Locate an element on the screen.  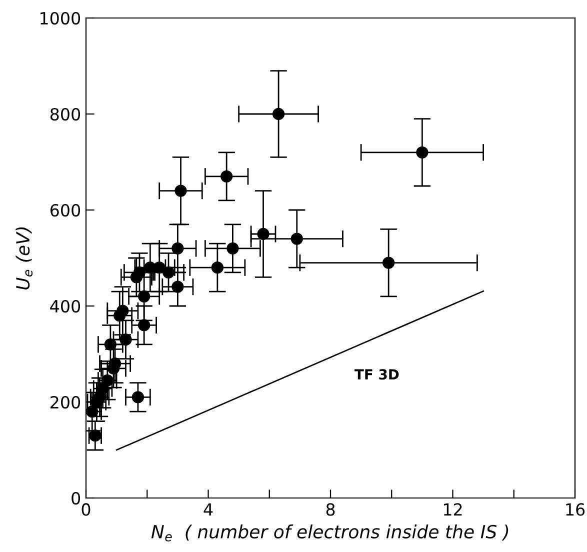
y-tick-label: 0 is located at coordinates (76, 498).